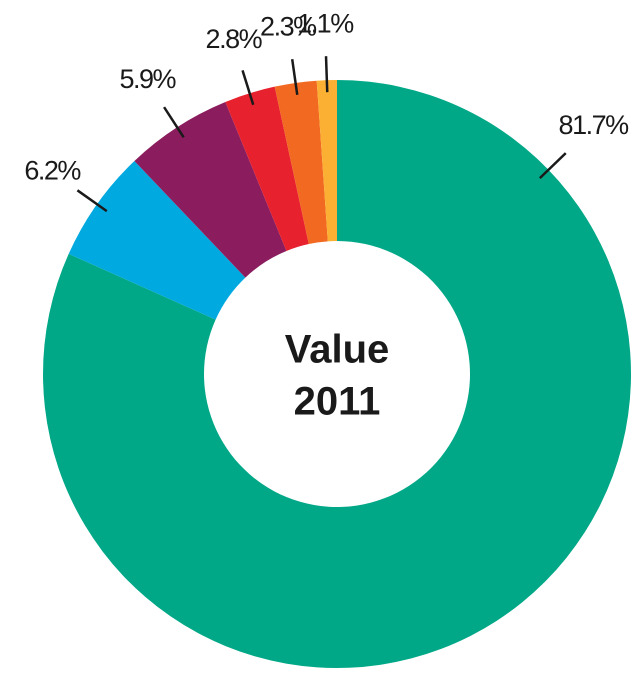 The image size is (631, 676). What do you see at coordinates (337, 402) in the screenshot?
I see `center-label: 2011` at bounding box center [337, 402].